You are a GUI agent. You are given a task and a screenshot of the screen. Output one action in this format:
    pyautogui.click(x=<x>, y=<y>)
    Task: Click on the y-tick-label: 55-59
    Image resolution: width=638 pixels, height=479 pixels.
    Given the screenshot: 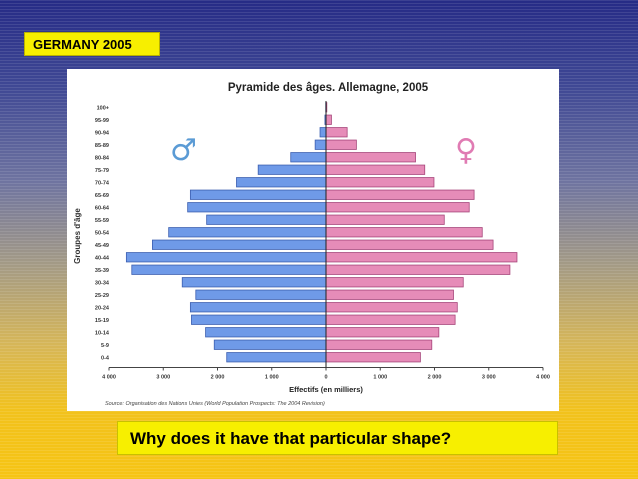 What is the action you would take?
    pyautogui.click(x=102, y=221)
    